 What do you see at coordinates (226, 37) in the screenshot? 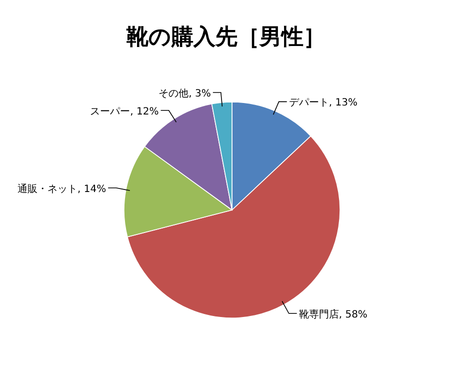
I see `title: 靴の購入先［男性］` at bounding box center [226, 37].